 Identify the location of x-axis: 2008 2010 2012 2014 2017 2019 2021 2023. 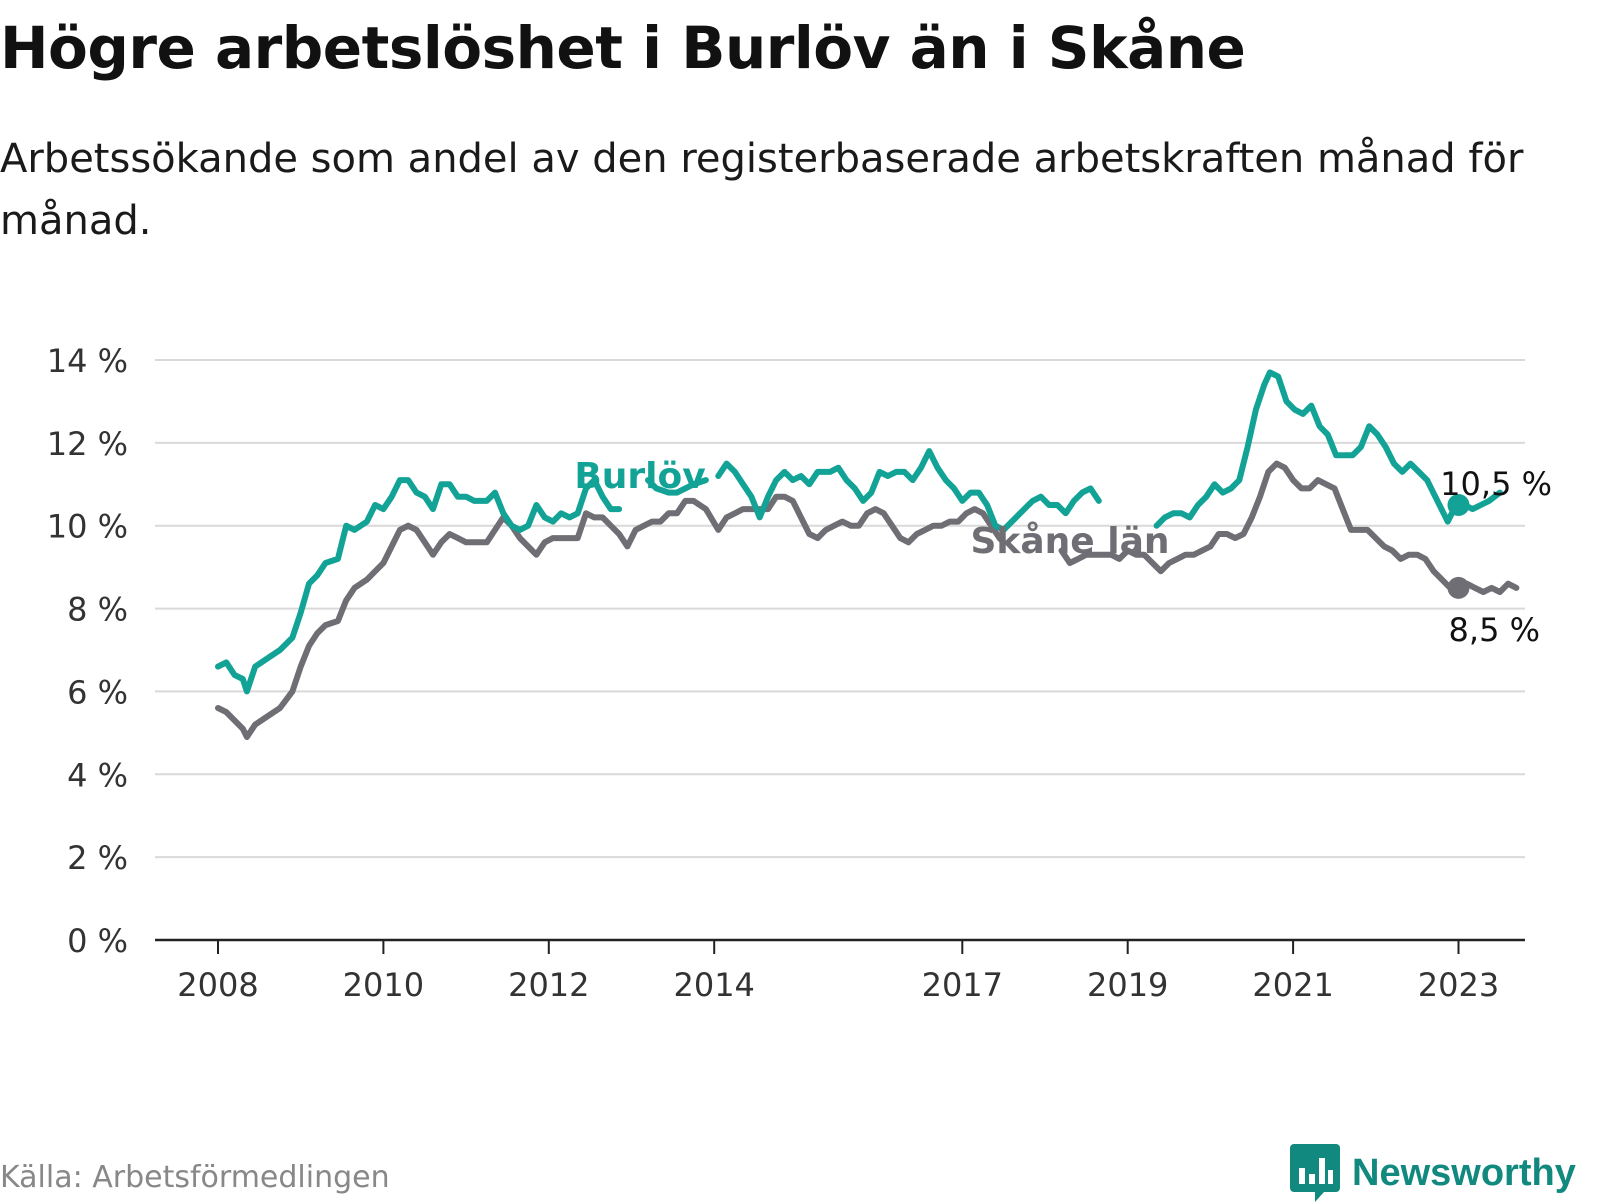
(840, 971).